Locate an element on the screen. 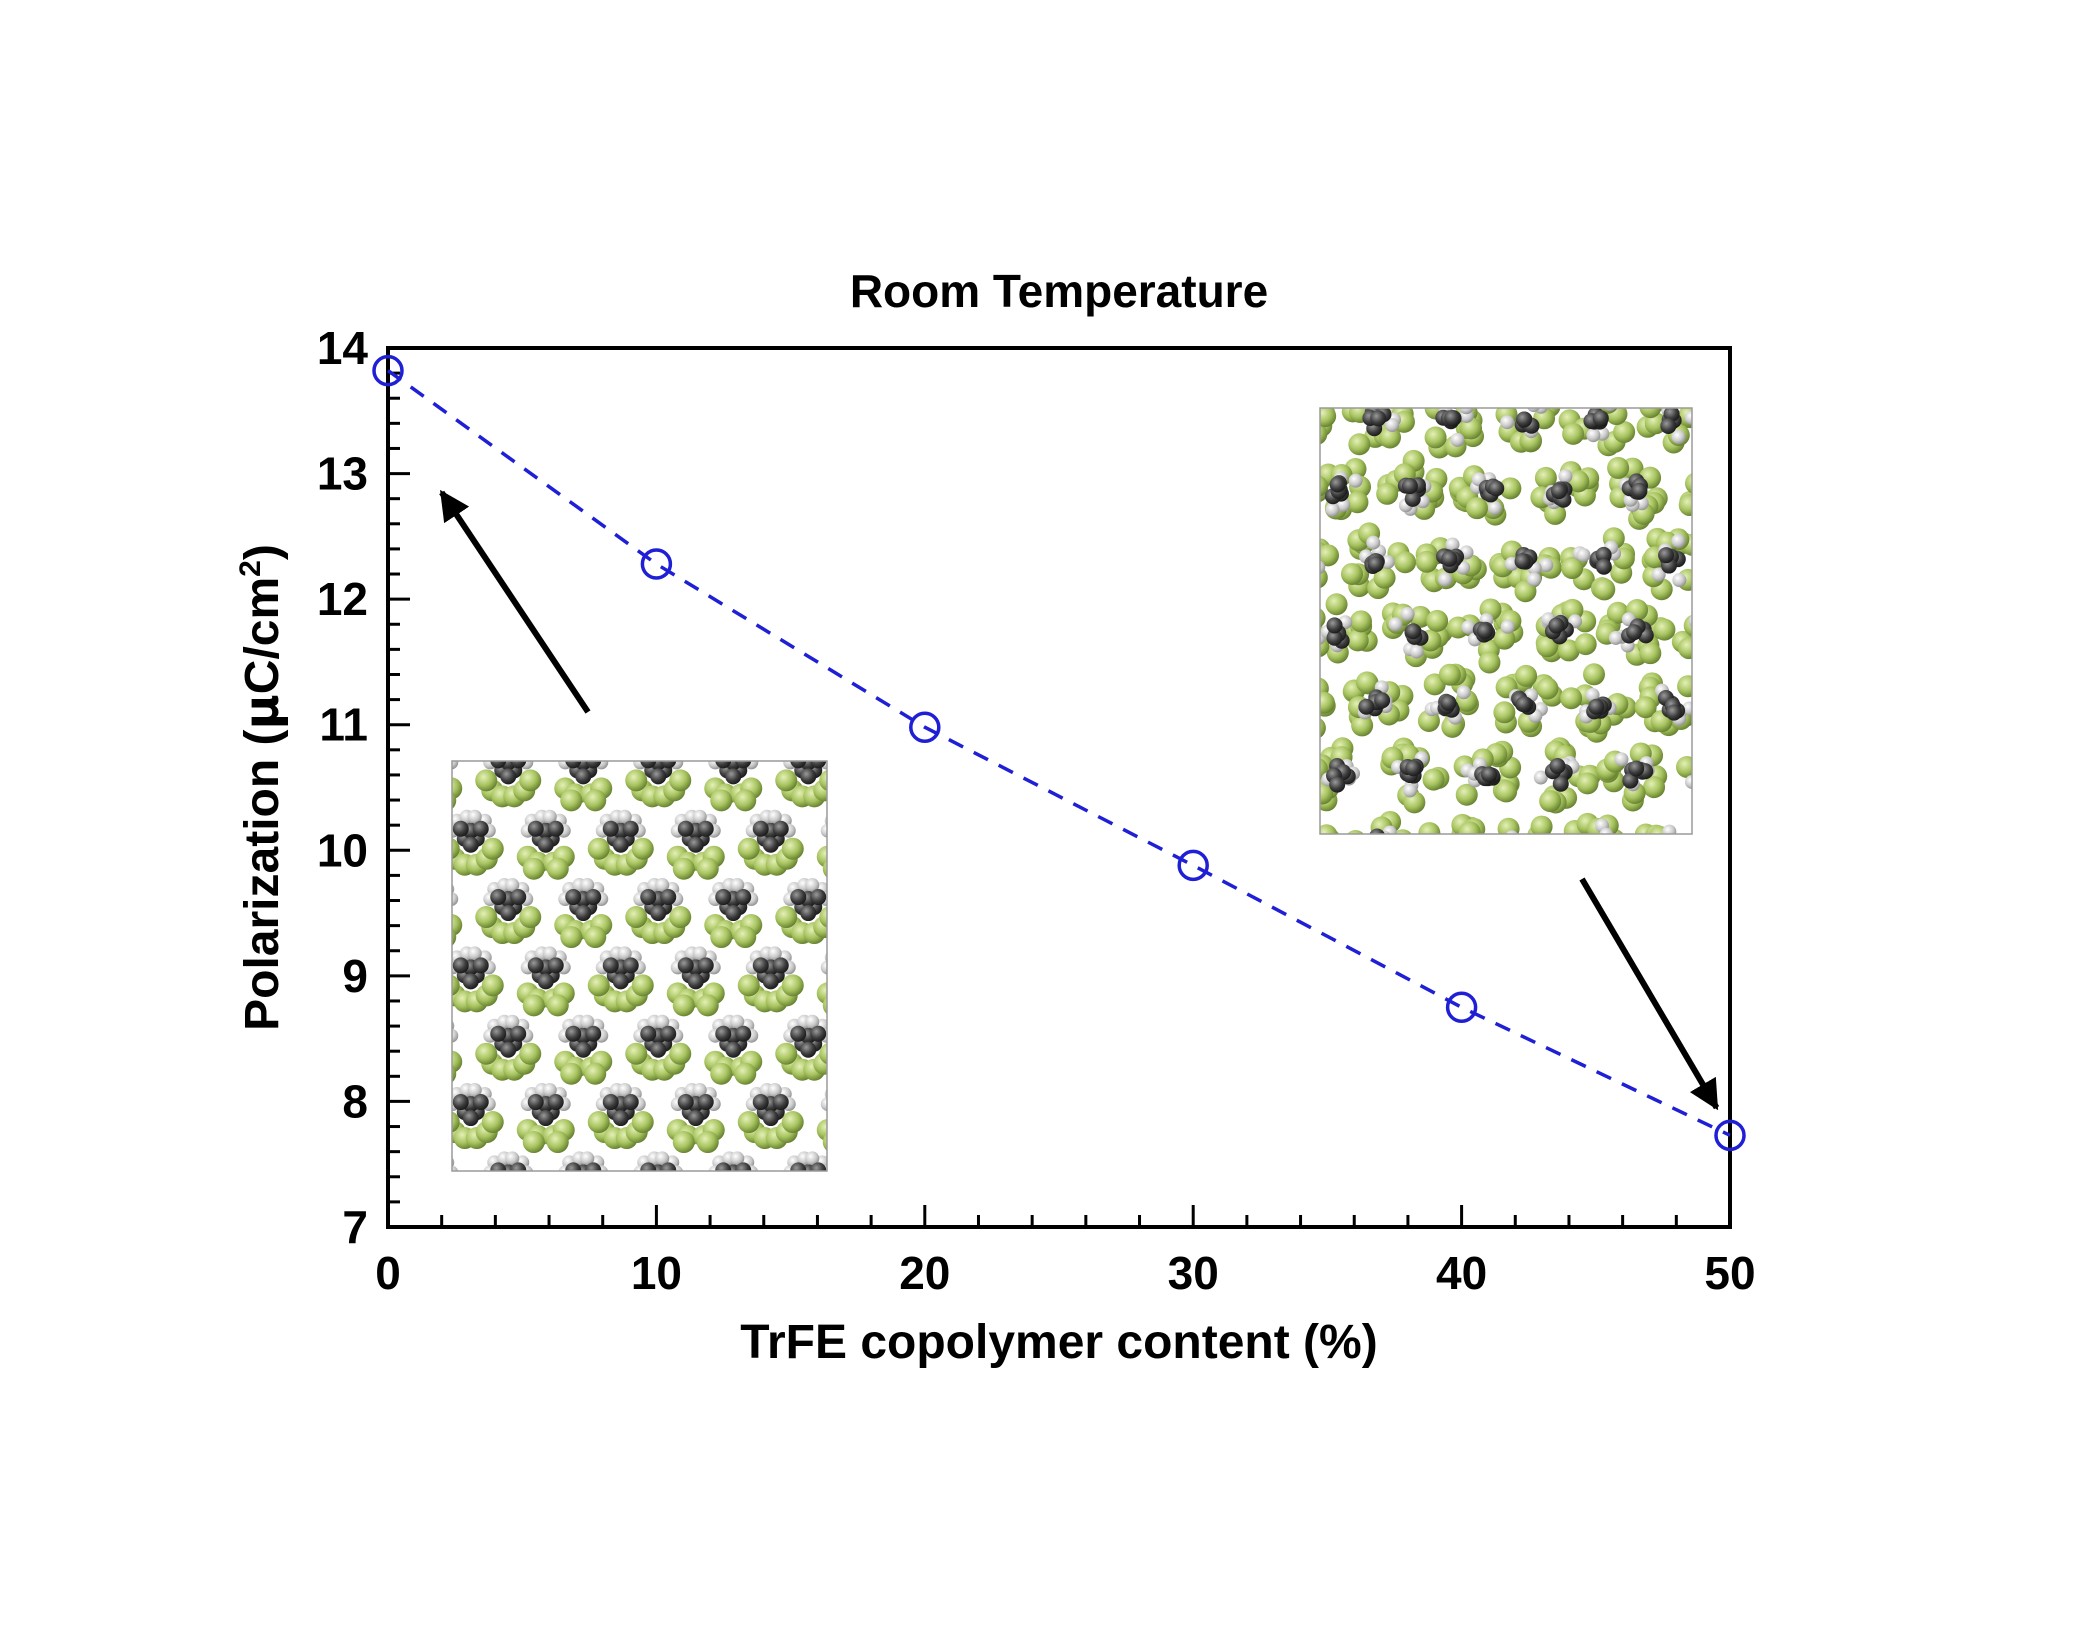  data-point is located at coordinates (1730, 1135).